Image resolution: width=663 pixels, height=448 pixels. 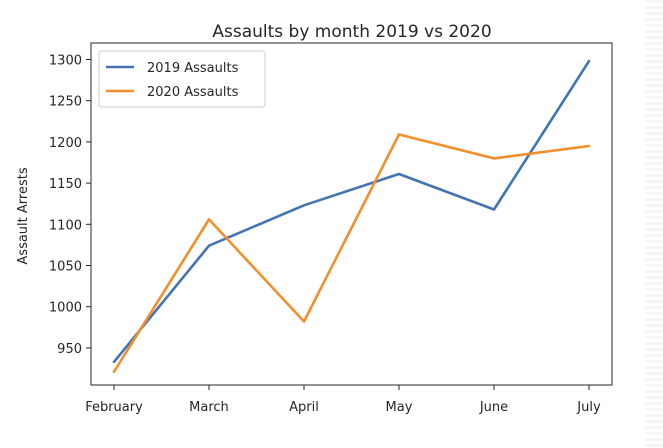 I want to click on legend-box, so click(x=182, y=79).